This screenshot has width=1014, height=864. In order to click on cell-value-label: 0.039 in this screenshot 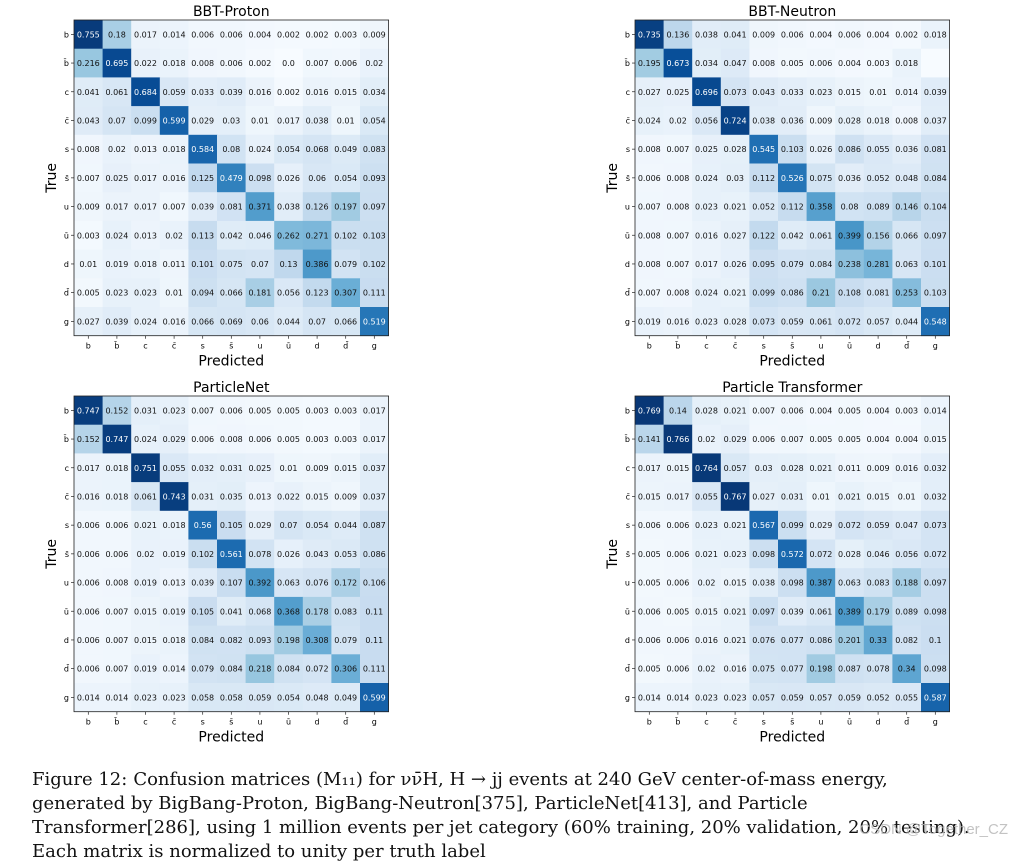, I will do `click(935, 92)`.